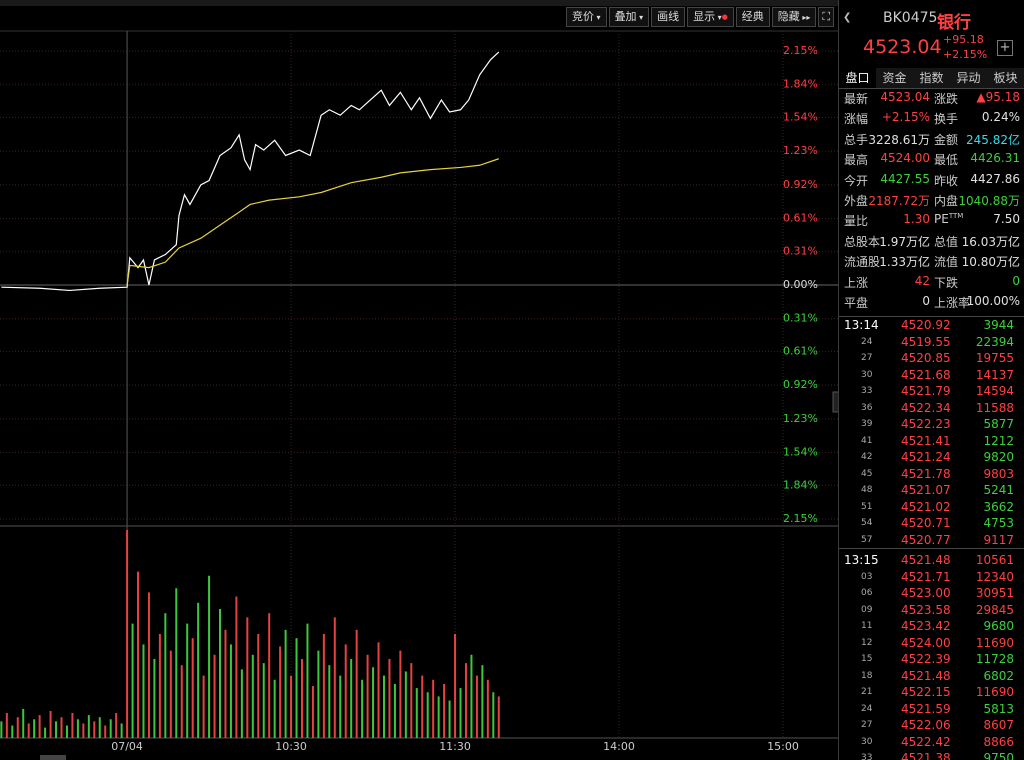 Image resolution: width=1024 pixels, height=760 pixels. What do you see at coordinates (867, 741) in the screenshot?
I see `tick-time: 30` at bounding box center [867, 741].